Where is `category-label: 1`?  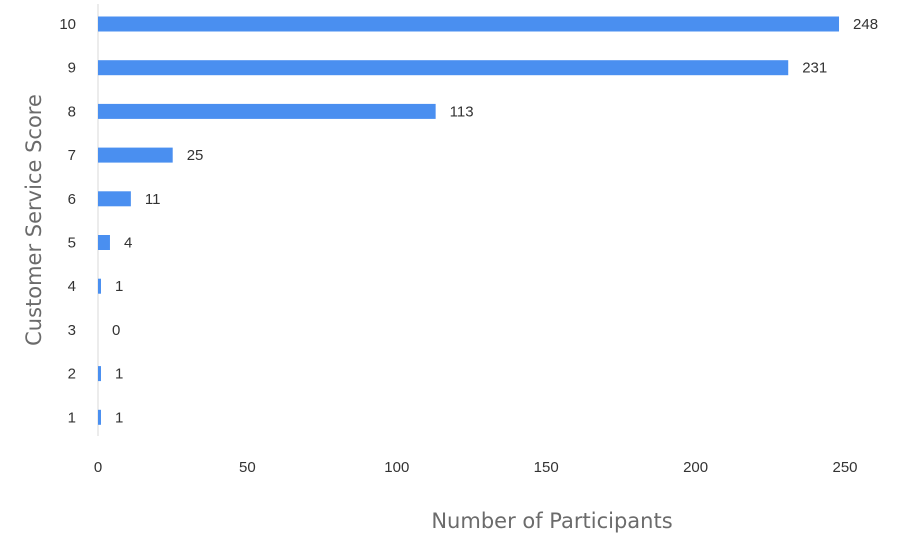
category-label: 1 is located at coordinates (72, 417).